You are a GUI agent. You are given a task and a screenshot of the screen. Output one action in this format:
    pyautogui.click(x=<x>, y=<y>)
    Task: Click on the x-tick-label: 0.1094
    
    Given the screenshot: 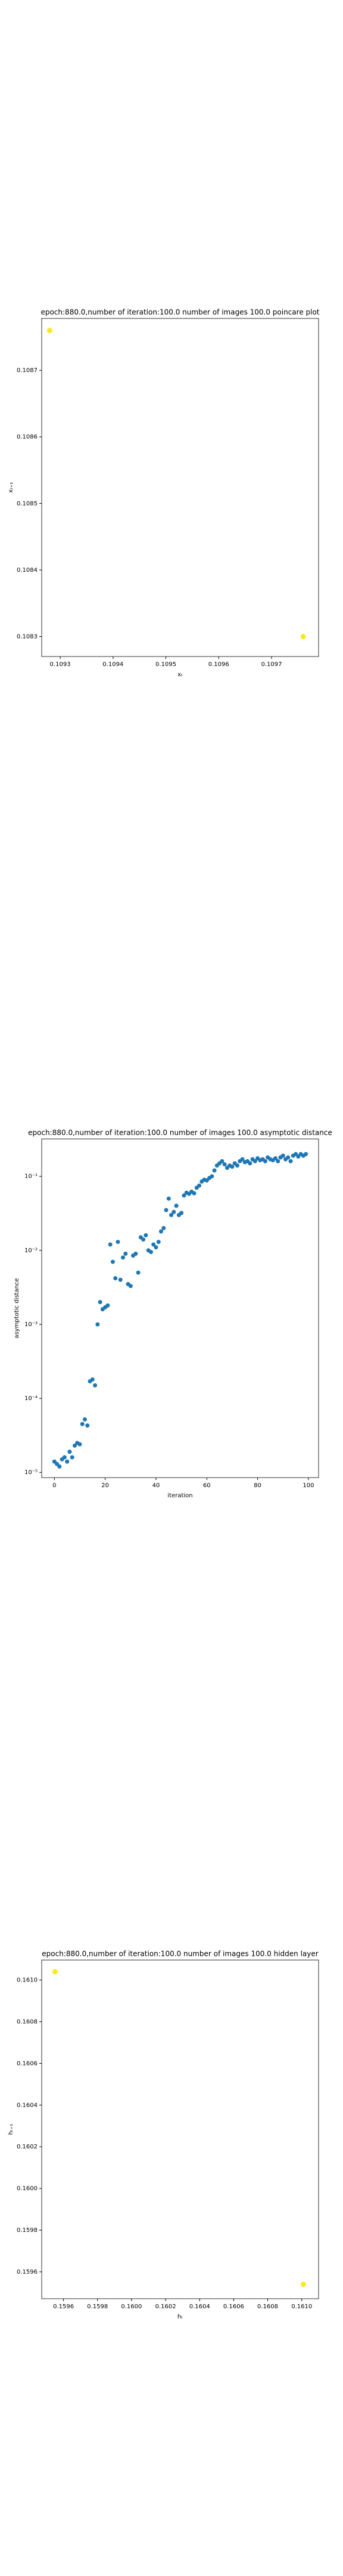 What is the action you would take?
    pyautogui.click(x=113, y=664)
    